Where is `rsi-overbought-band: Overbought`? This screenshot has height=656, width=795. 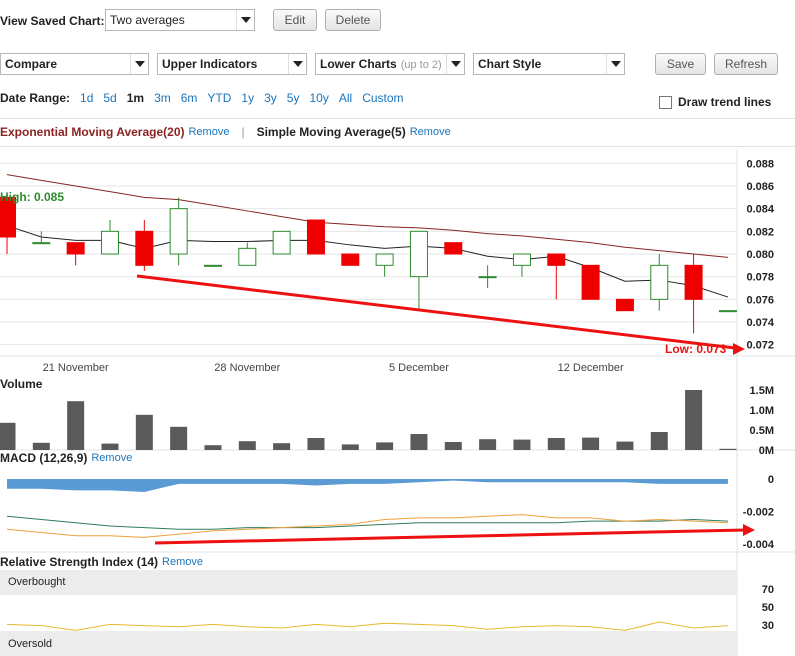 rsi-overbought-band: Overbought is located at coordinates (368, 582).